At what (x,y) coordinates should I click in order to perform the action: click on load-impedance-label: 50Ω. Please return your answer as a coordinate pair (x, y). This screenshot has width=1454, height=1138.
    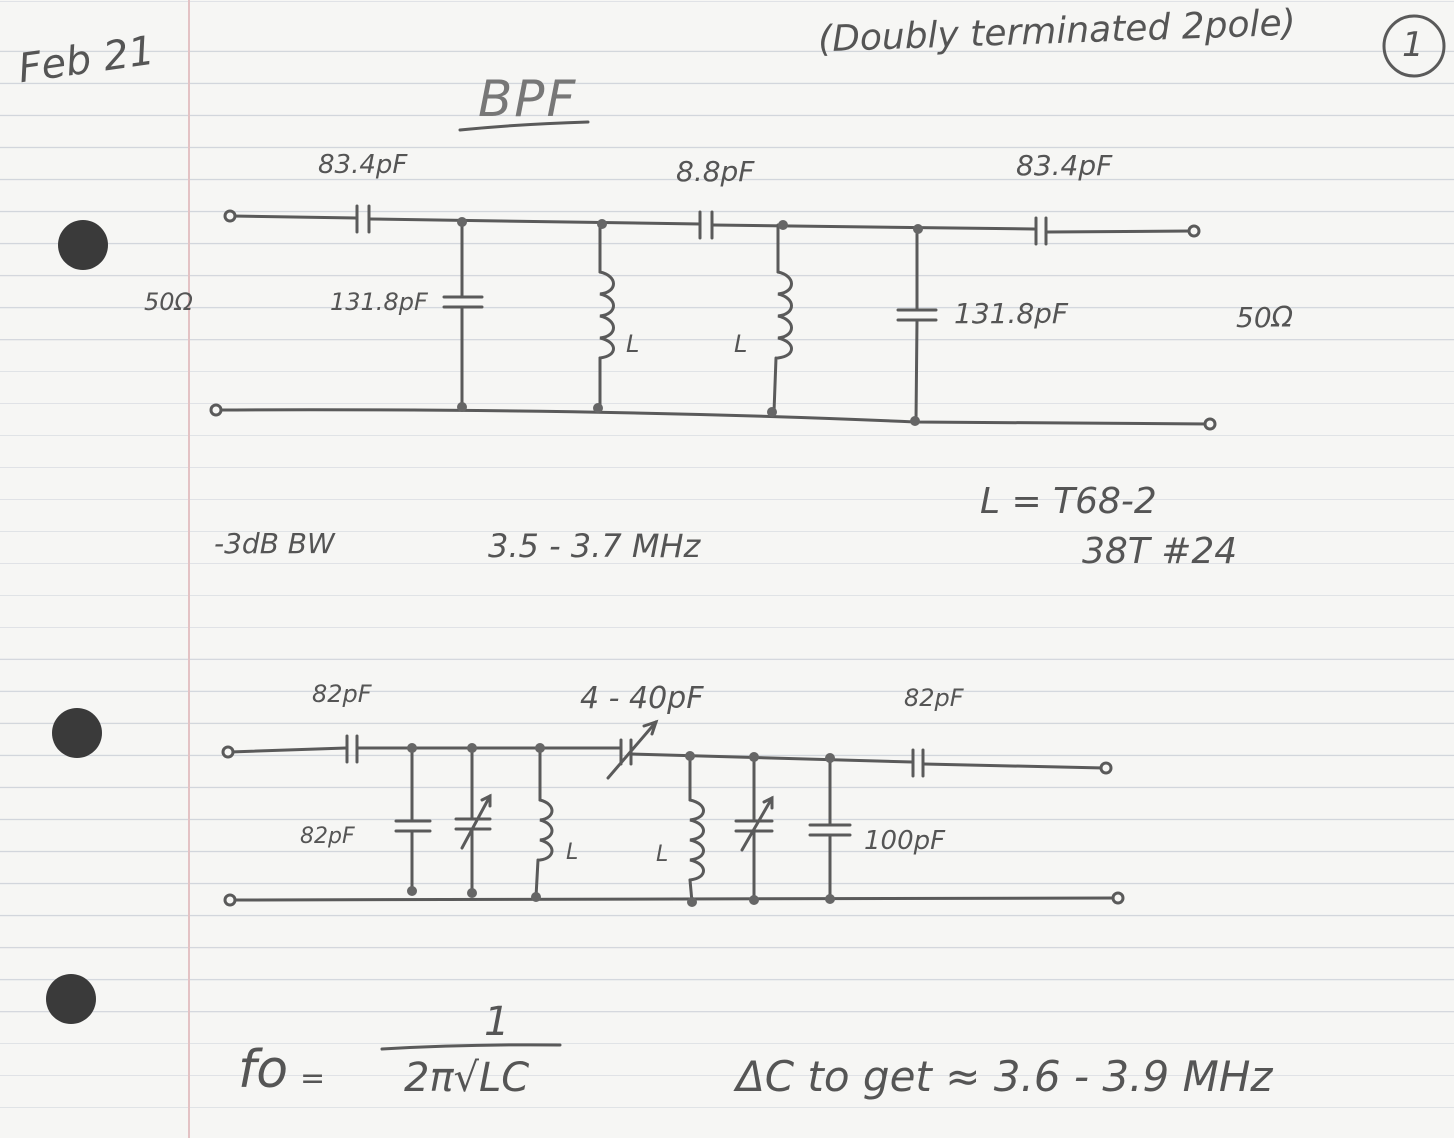
    Looking at the image, I should click on (1265, 317).